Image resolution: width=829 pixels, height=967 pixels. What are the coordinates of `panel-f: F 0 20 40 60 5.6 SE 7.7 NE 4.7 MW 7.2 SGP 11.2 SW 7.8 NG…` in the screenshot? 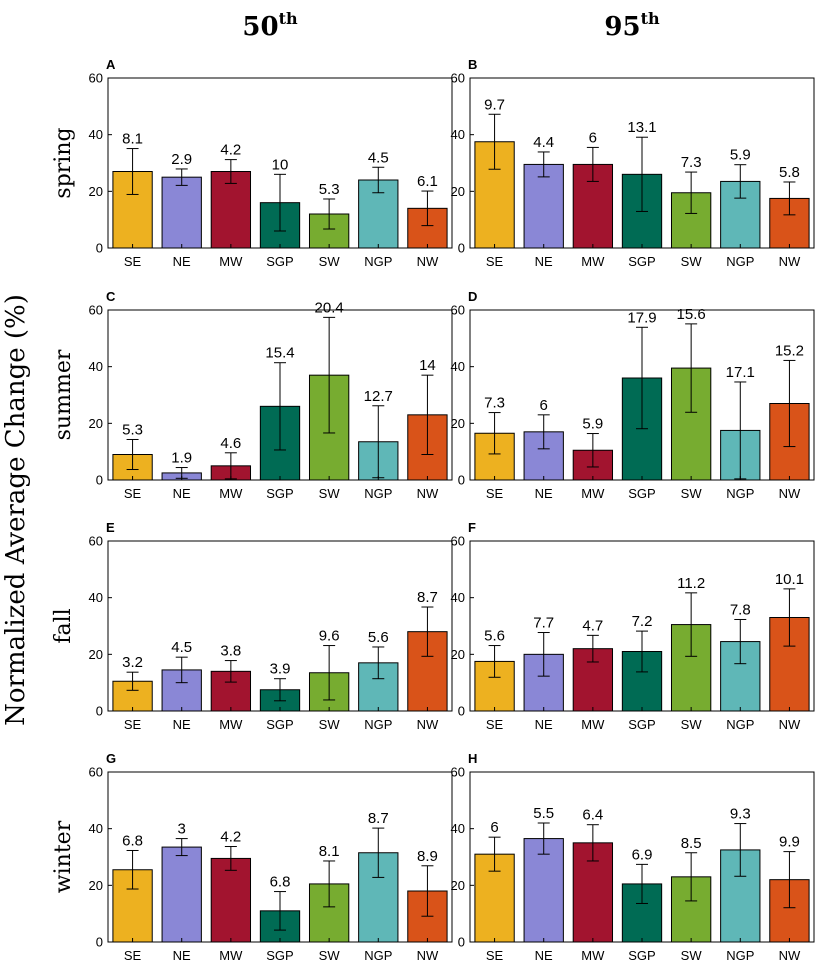 It's located at (633, 626).